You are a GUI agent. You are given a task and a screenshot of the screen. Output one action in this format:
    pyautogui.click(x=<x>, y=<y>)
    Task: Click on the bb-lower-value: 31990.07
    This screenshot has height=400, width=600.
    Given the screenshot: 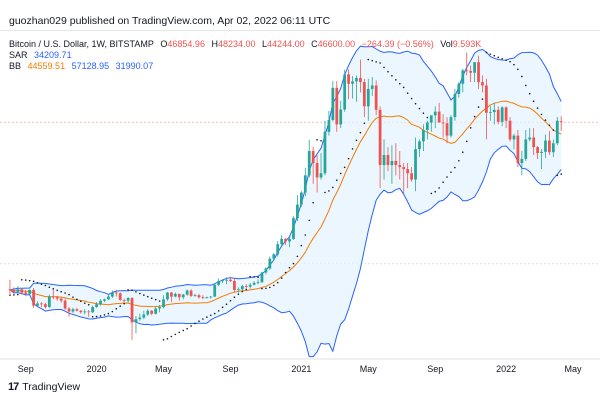 What is the action you would take?
    pyautogui.click(x=134, y=66)
    